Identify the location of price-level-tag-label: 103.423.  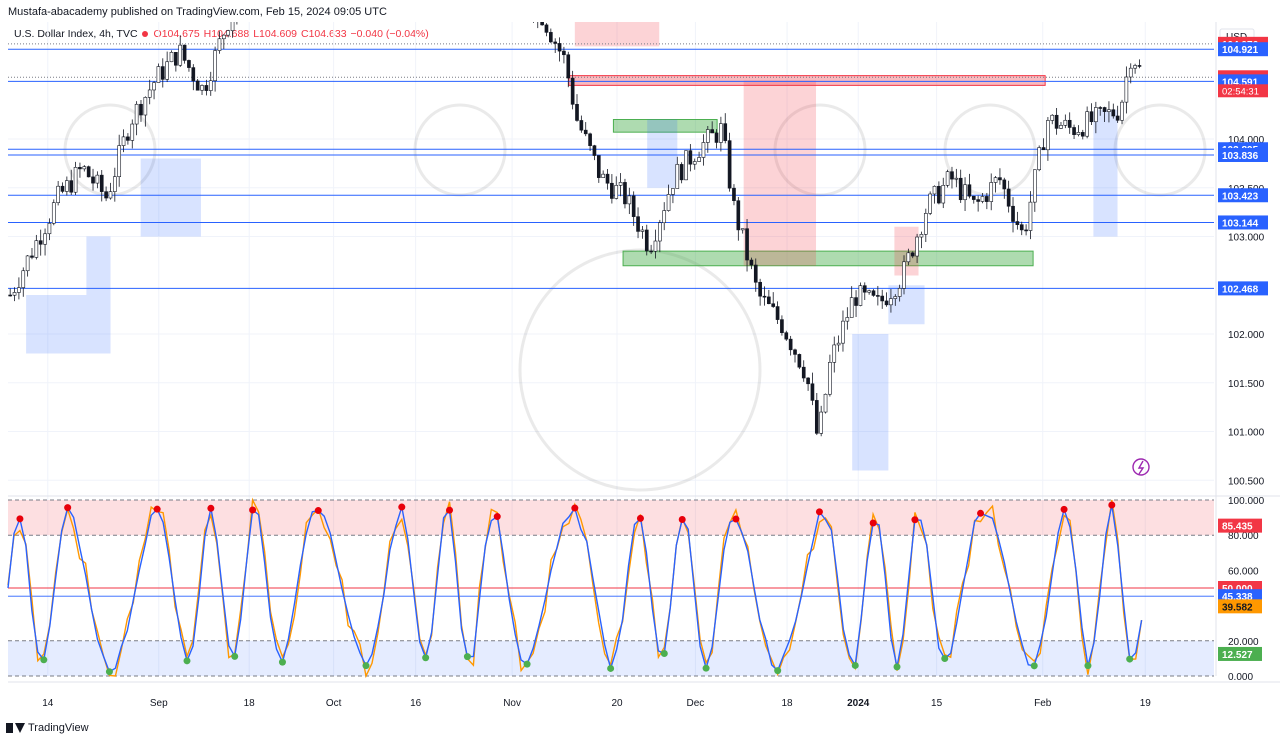
(1240, 196).